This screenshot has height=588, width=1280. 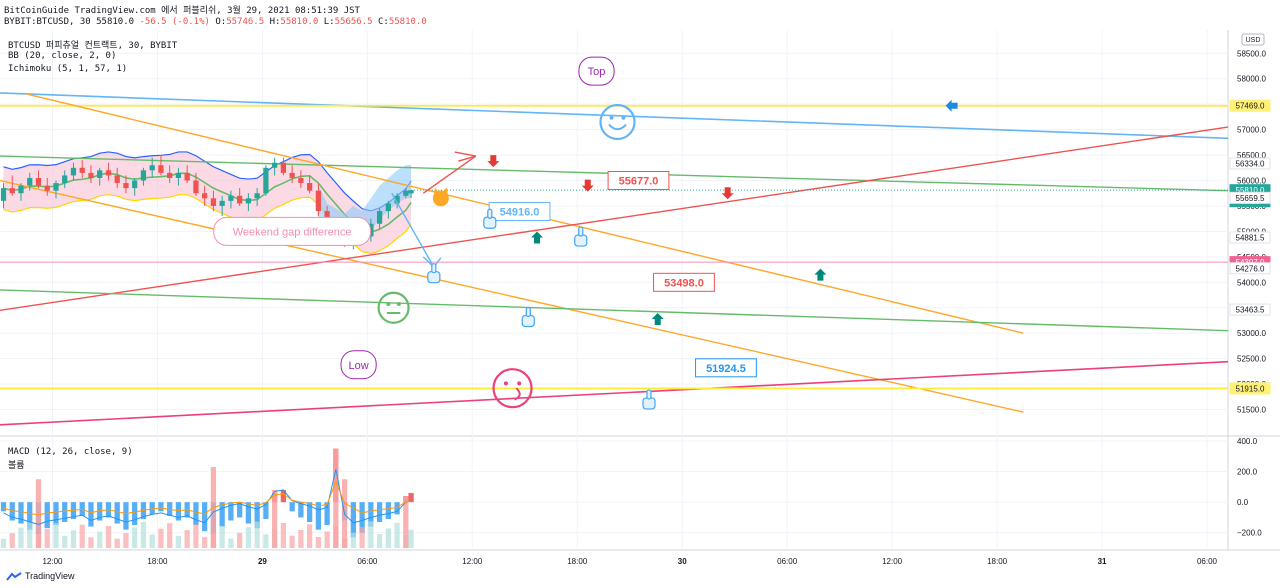 What do you see at coordinates (587, 185) in the screenshot?
I see `arrow-down-icon` at bounding box center [587, 185].